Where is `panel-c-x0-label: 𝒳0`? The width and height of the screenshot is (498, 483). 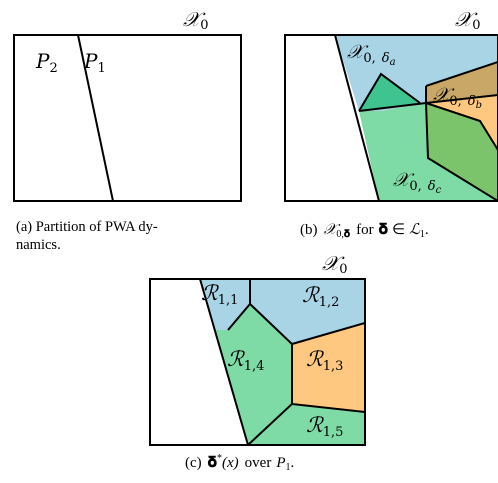 panel-c-x0-label: 𝒳0 is located at coordinates (334, 264).